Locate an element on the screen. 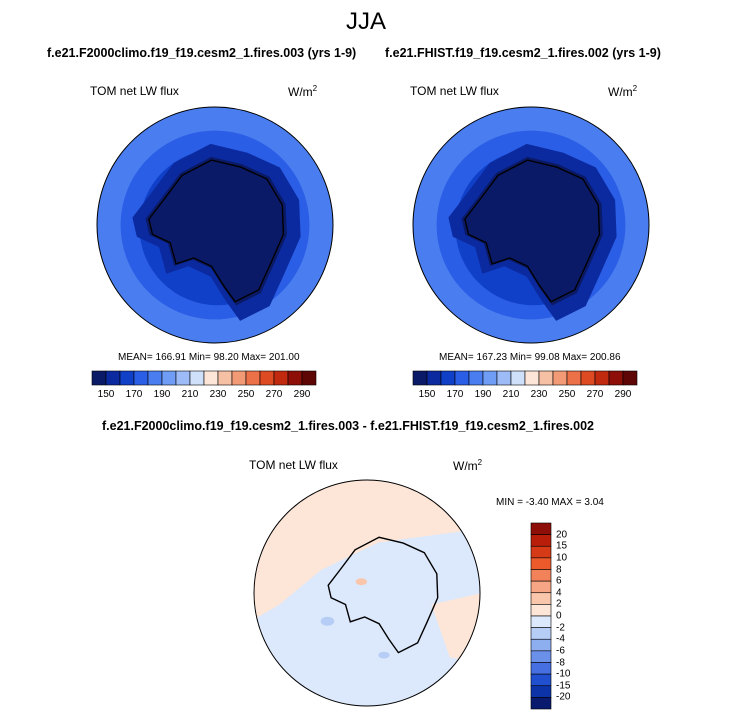  panel2-colorbar is located at coordinates (525, 378).